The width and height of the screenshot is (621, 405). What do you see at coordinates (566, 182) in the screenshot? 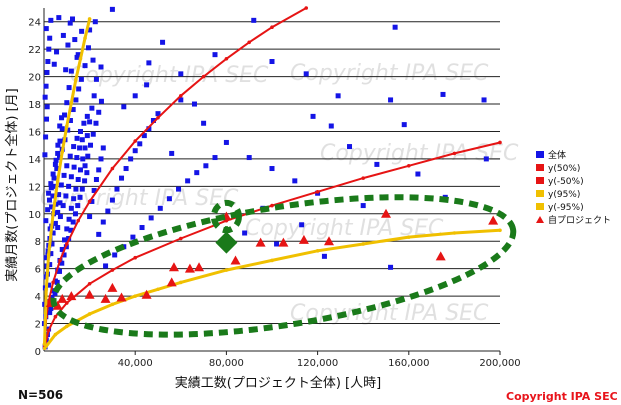
I see `legend-label: y(-50%)` at bounding box center [566, 182].